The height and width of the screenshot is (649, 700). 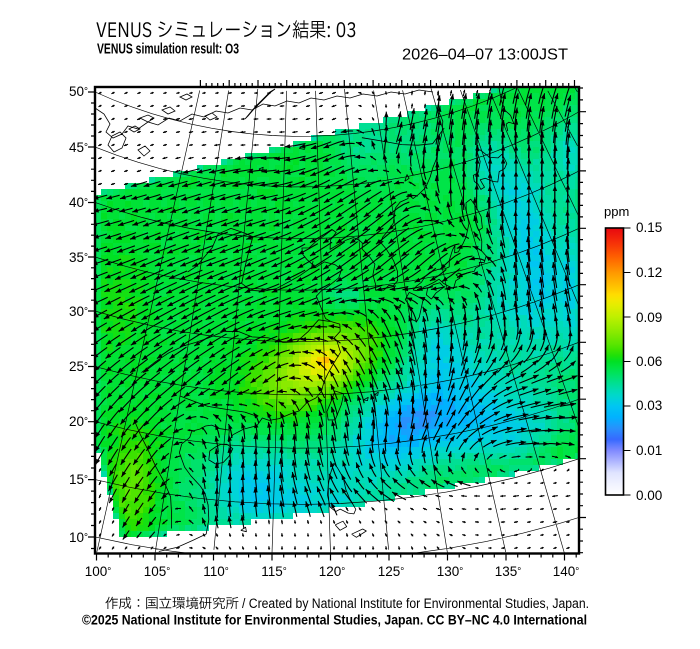 I want to click on svg-text: ppm, so click(x=616, y=211).